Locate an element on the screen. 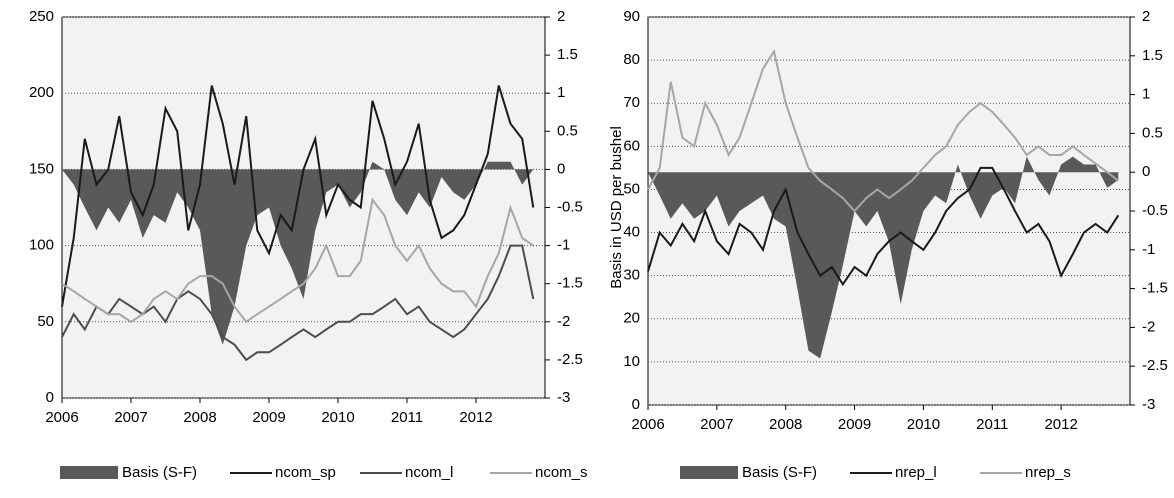  y-tick-label: 80 is located at coordinates (631, 59).